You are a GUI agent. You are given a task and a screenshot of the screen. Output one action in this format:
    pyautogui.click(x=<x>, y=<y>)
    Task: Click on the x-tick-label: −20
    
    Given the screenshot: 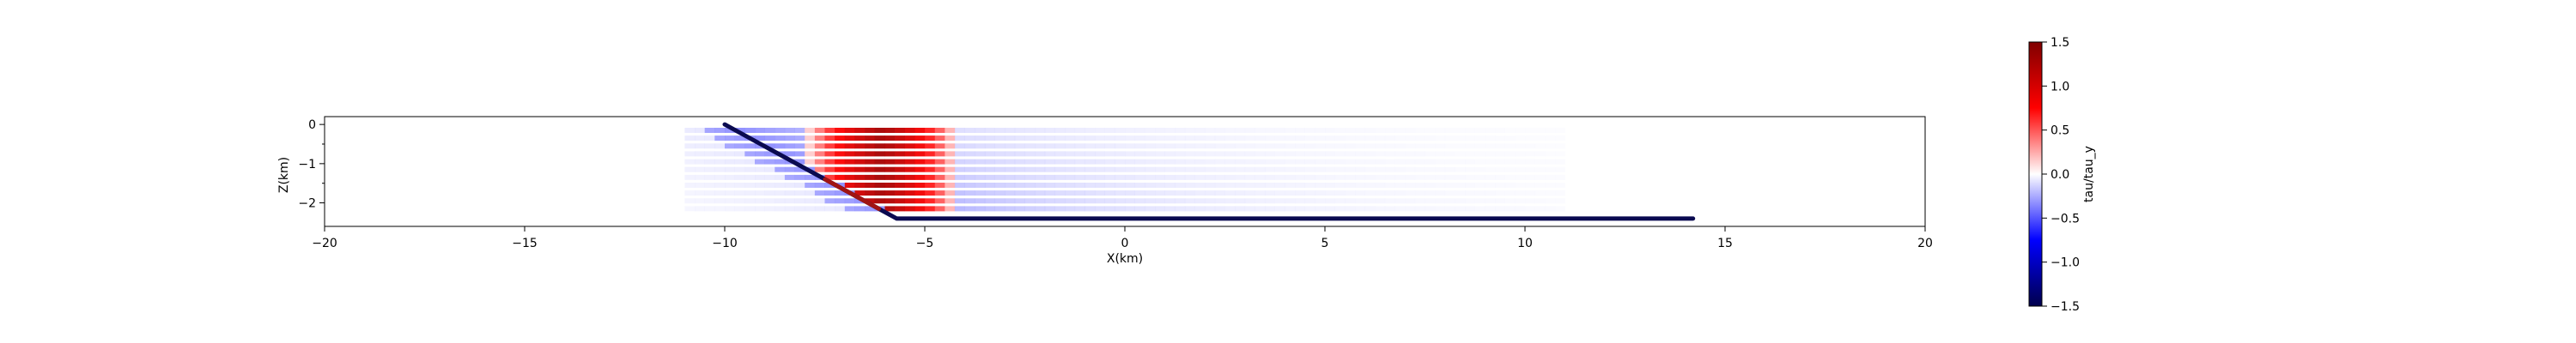 What is the action you would take?
    pyautogui.click(x=324, y=243)
    